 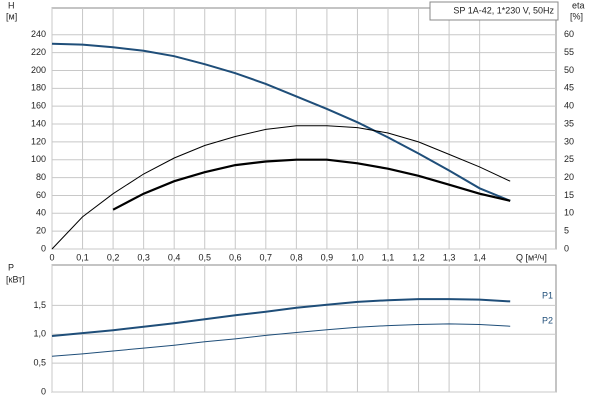 What do you see at coordinates (113, 257) in the screenshot?
I see `x-tick-label: 0,2` at bounding box center [113, 257].